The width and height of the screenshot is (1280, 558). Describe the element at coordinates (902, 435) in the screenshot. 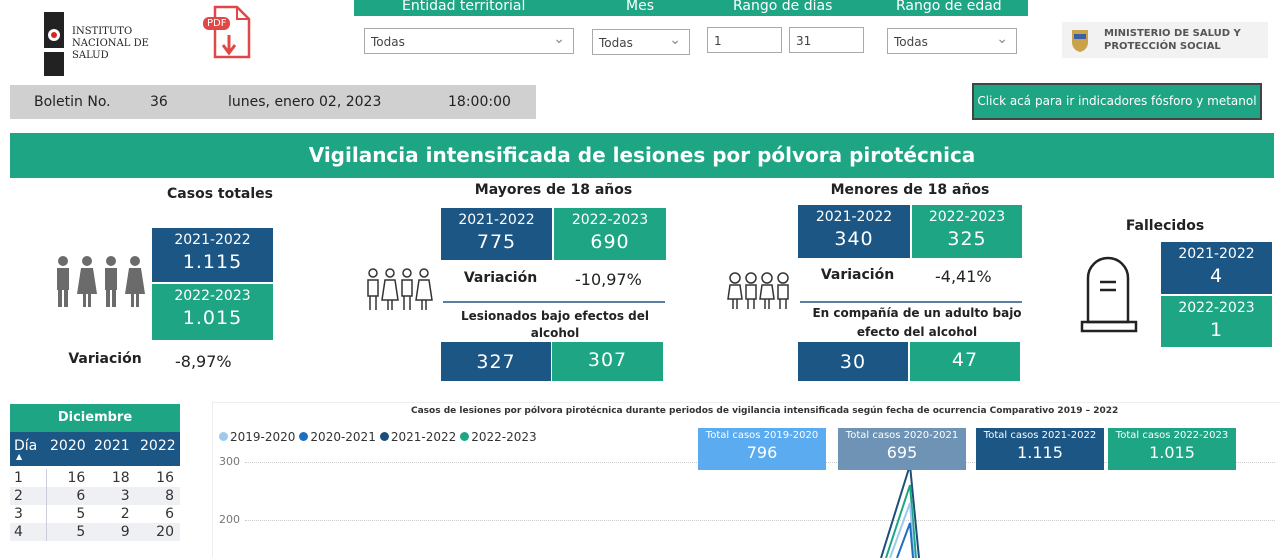

I see `total-cases-label: Total casos 2020-2021` at that location.